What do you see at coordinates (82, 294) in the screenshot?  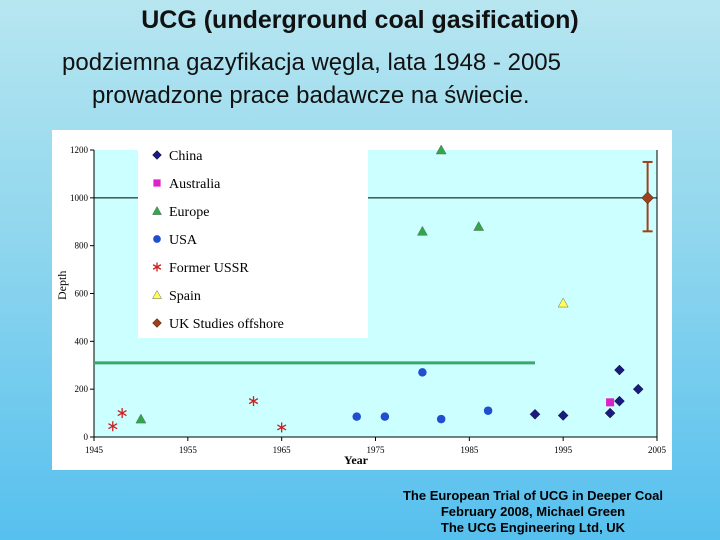 I see `y-tick-label: 600` at bounding box center [82, 294].